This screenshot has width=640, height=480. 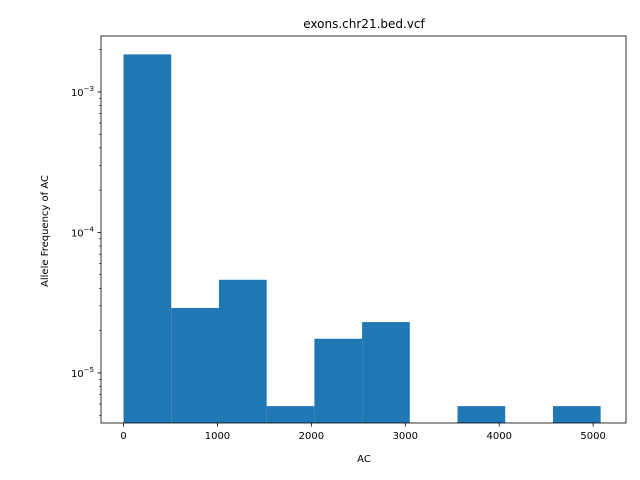 I want to click on y-axis-label: Allele Frequency of AC, so click(x=45, y=231).